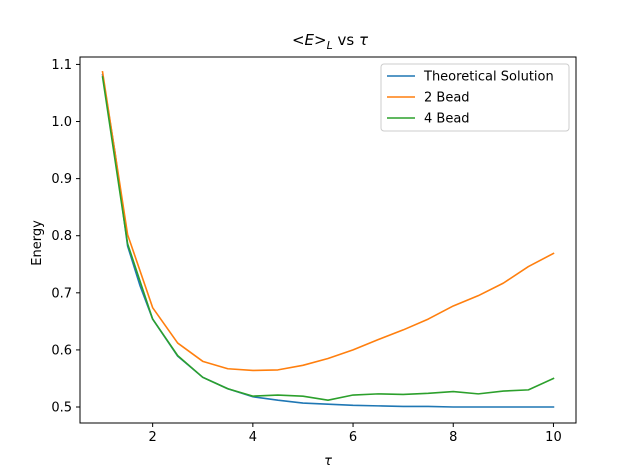 This screenshot has height=476, width=640. Describe the element at coordinates (61, 236) in the screenshot. I see `y-tick-label: 0.8` at that location.